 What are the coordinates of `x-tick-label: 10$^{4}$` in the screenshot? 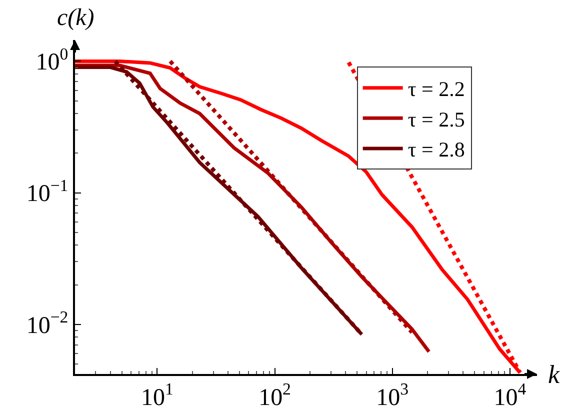 It's located at (510, 395).